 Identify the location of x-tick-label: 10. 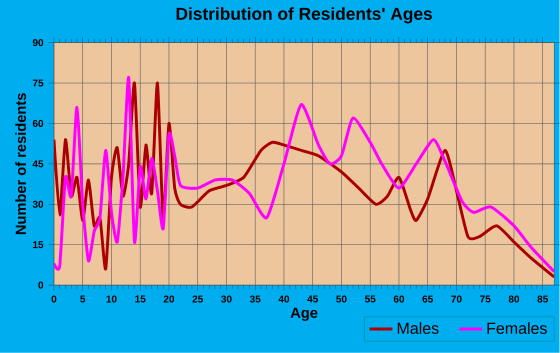
(111, 299).